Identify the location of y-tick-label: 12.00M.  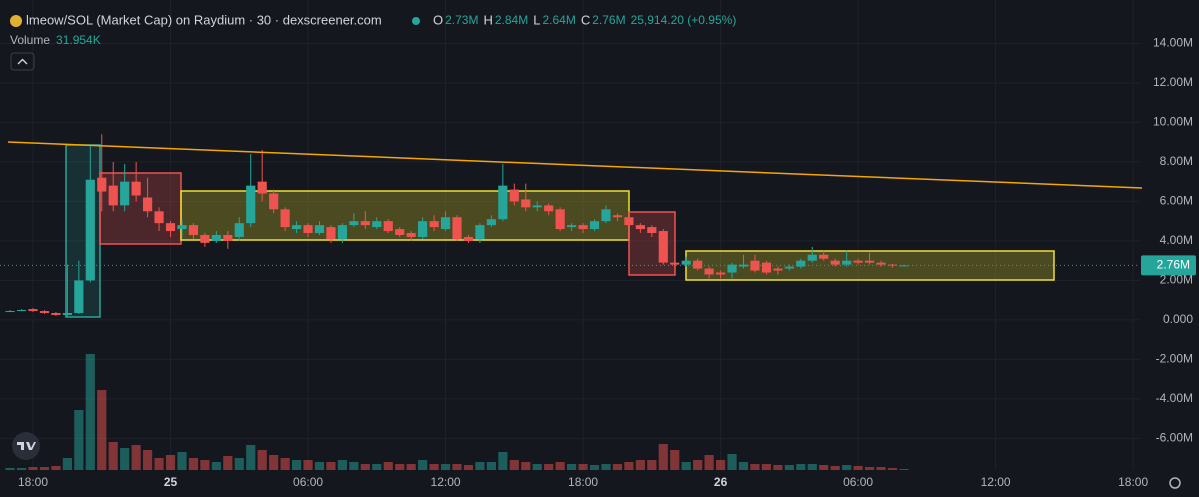
(1173, 82).